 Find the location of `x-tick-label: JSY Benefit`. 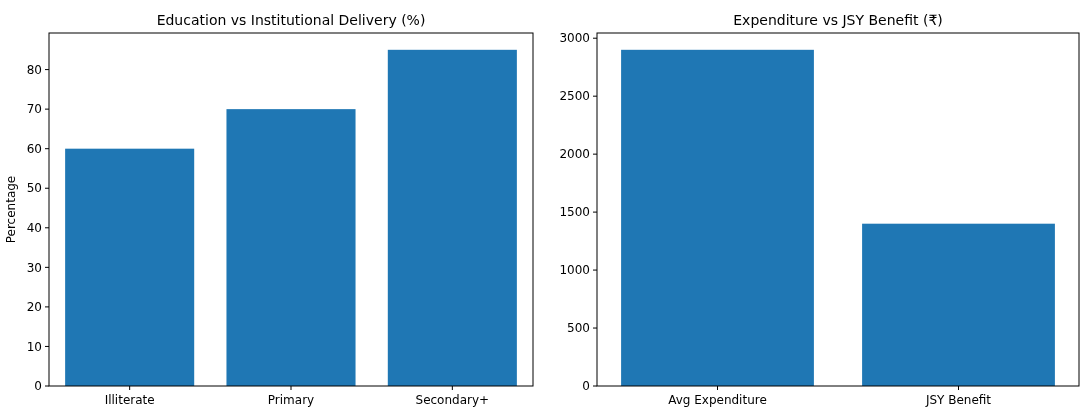

x-tick-label: JSY Benefit is located at coordinates (958, 400).